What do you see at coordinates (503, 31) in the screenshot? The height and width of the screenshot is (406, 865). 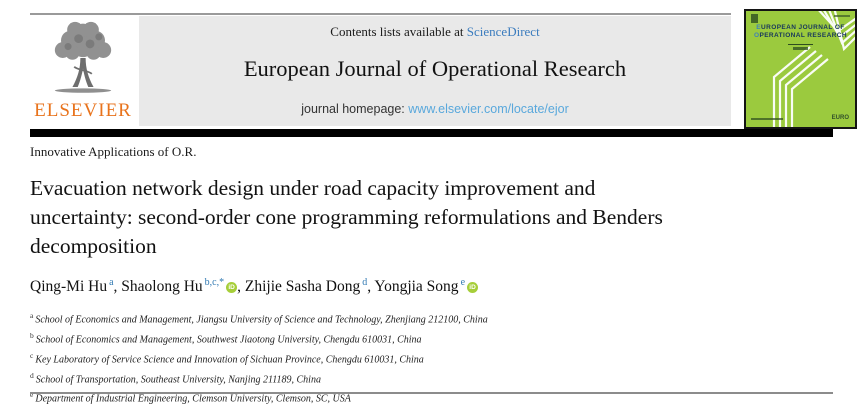 I see `sciencedirect-link: ScienceDirect` at bounding box center [503, 31].